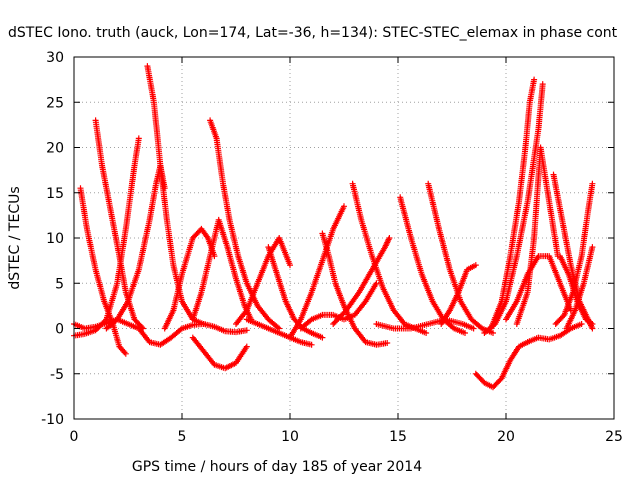  What do you see at coordinates (55, 103) in the screenshot?
I see `y-tick-label: 25` at bounding box center [55, 103].